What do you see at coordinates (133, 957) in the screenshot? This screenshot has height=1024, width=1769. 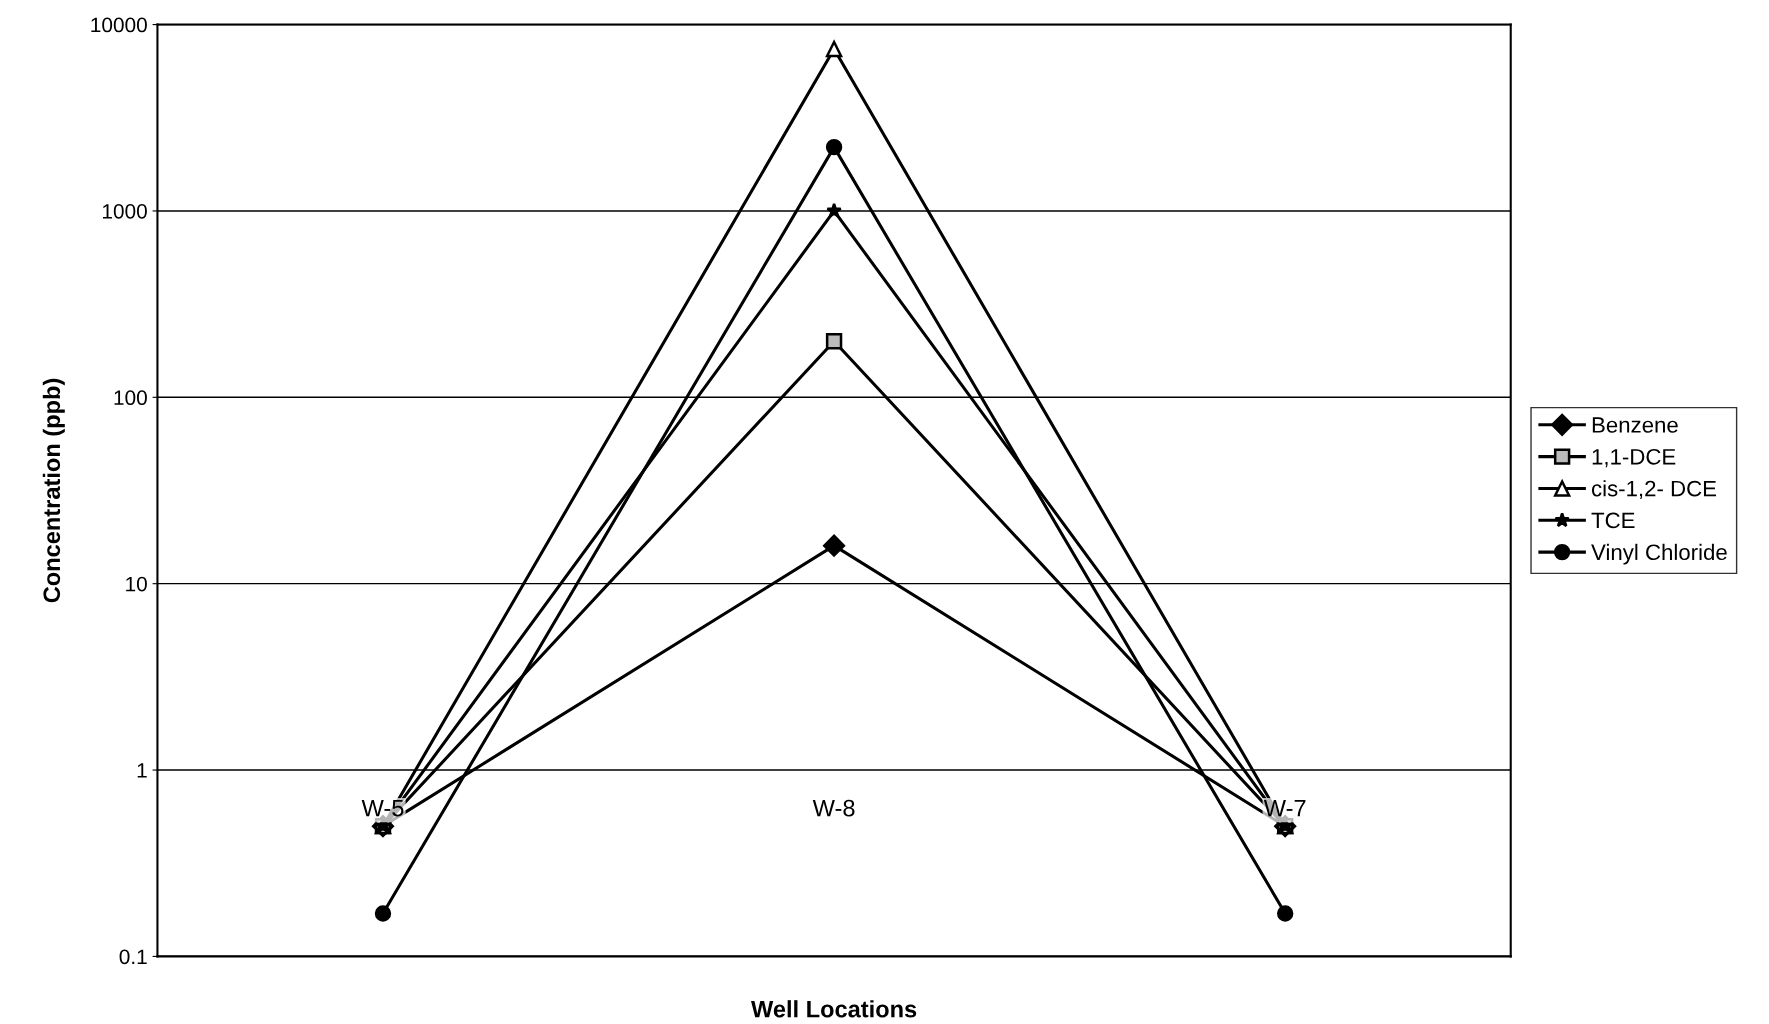 I see `y-tick-label: 0.1` at bounding box center [133, 957].